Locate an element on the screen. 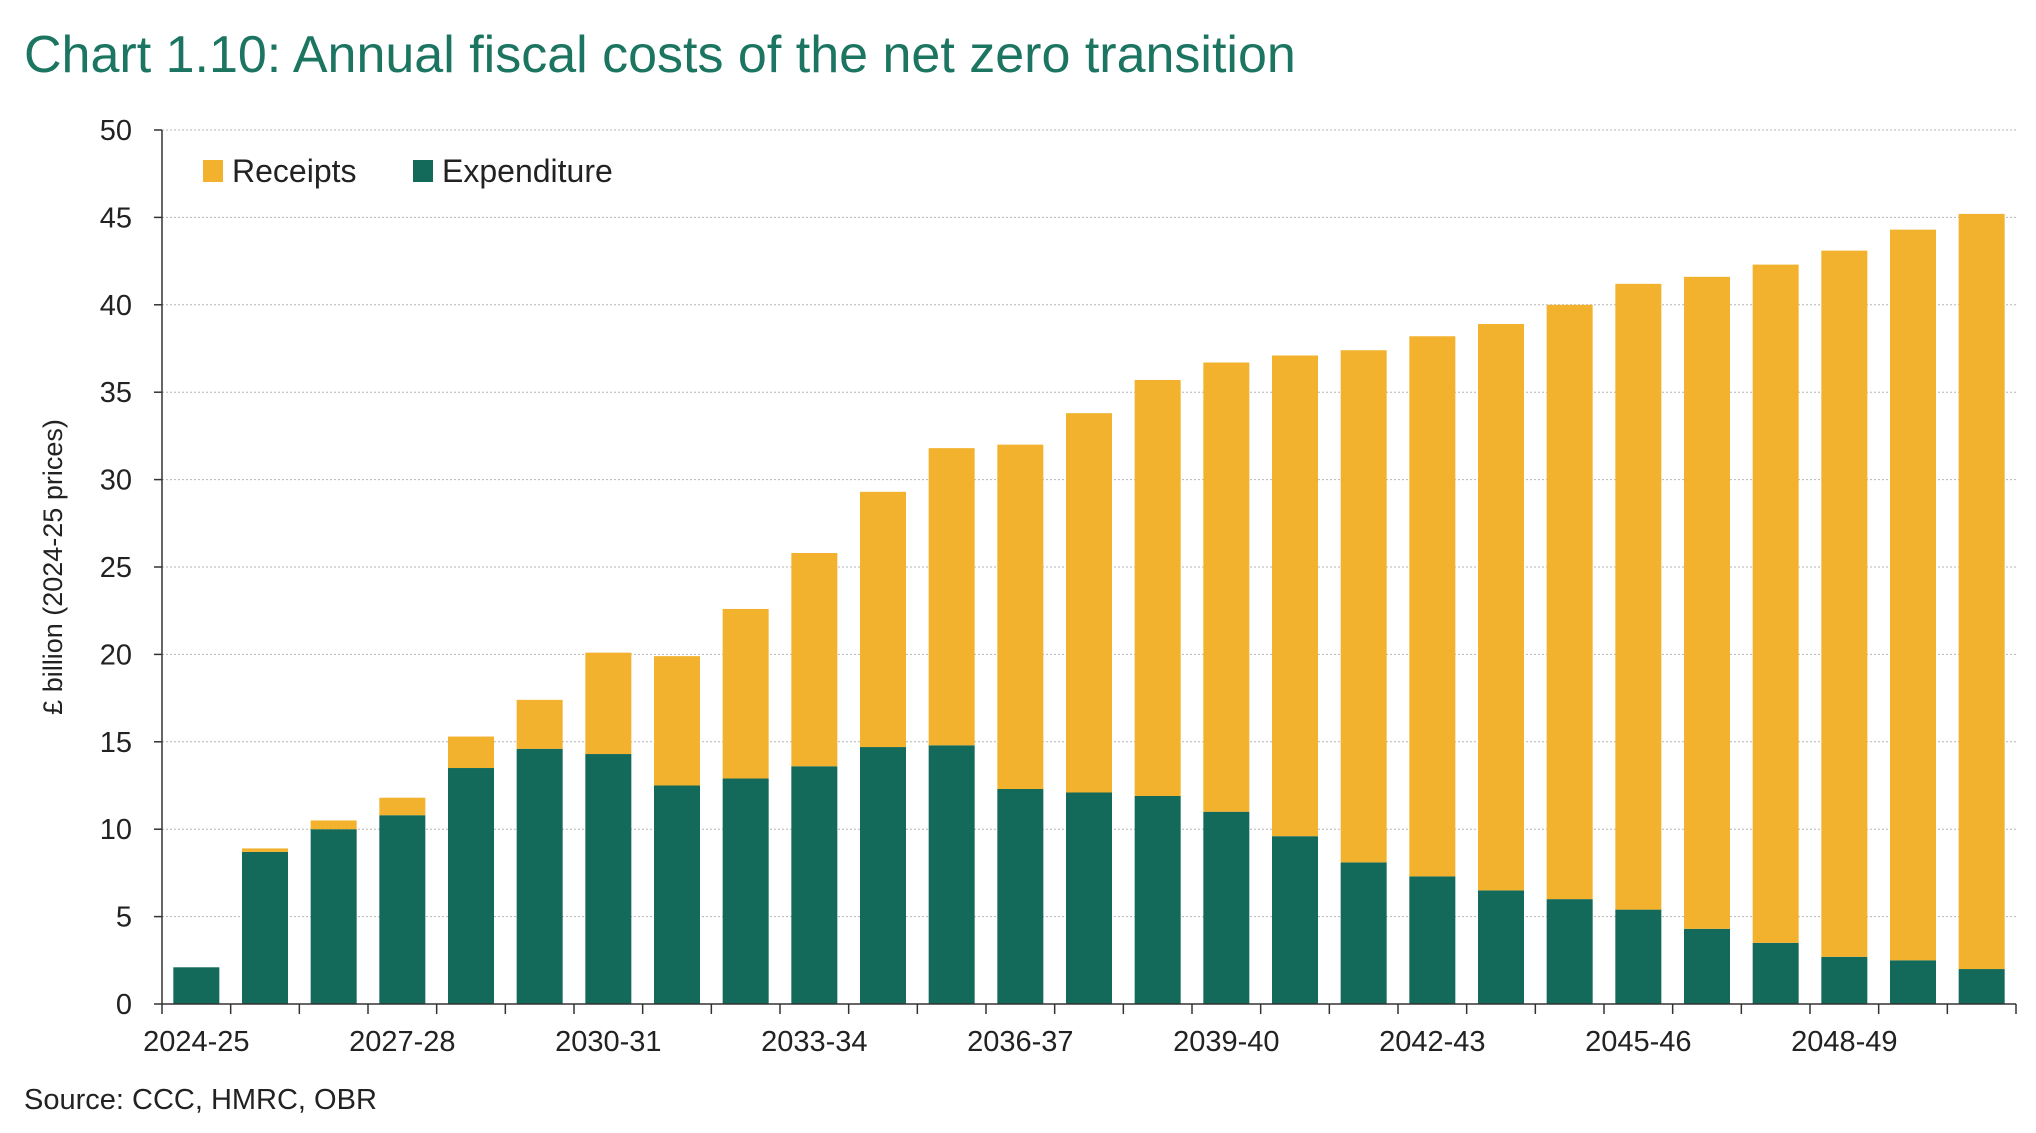 The width and height of the screenshot is (2036, 1133). legend: Receipts Expenditure is located at coordinates (408, 171).